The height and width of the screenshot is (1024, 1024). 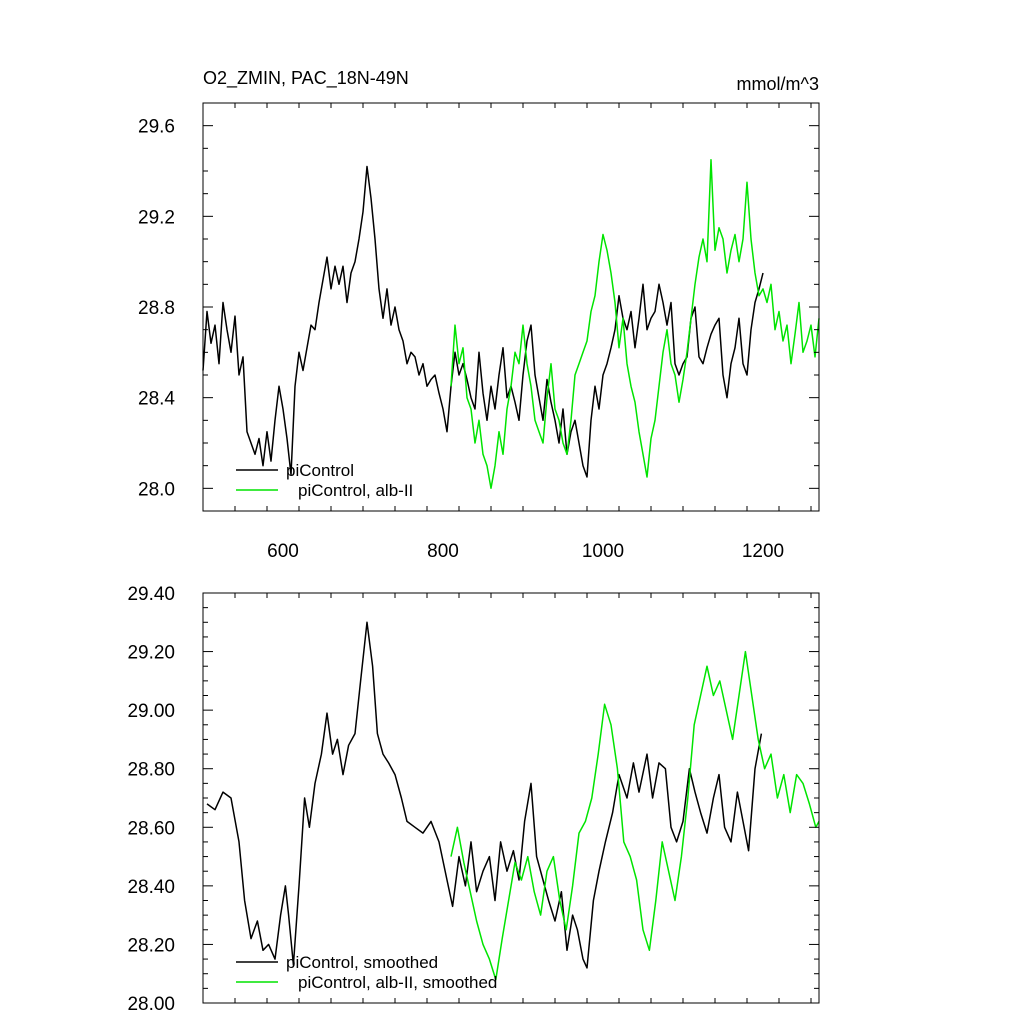 What do you see at coordinates (151, 945) in the screenshot?
I see `y-tick-label: 28.20` at bounding box center [151, 945].